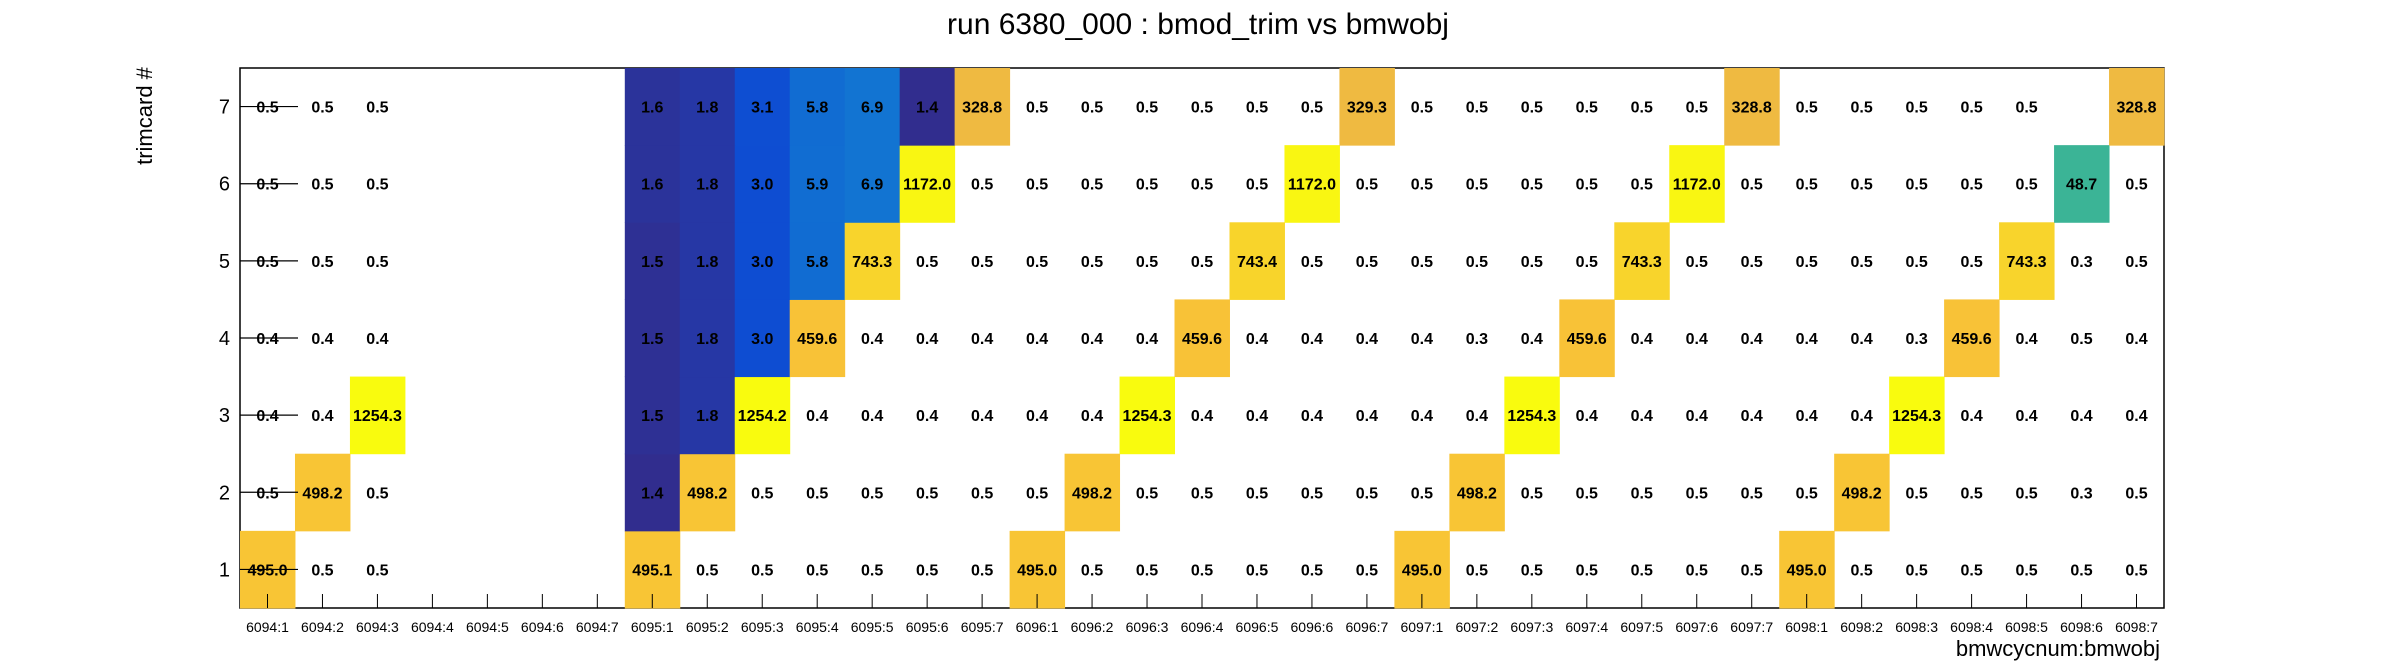  What do you see at coordinates (1642, 262) in the screenshot?
I see `cell-value-label: 743.3` at bounding box center [1642, 262].